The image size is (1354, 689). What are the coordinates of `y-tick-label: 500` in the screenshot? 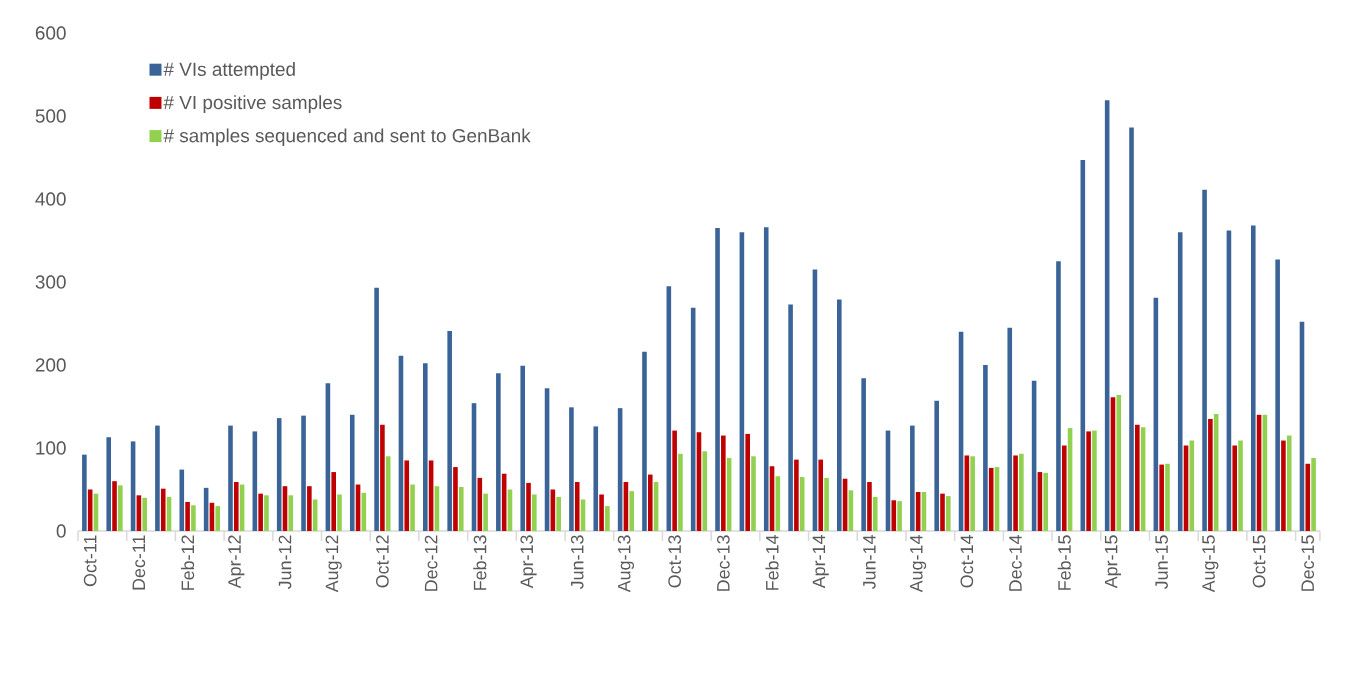 It's located at (50, 116).